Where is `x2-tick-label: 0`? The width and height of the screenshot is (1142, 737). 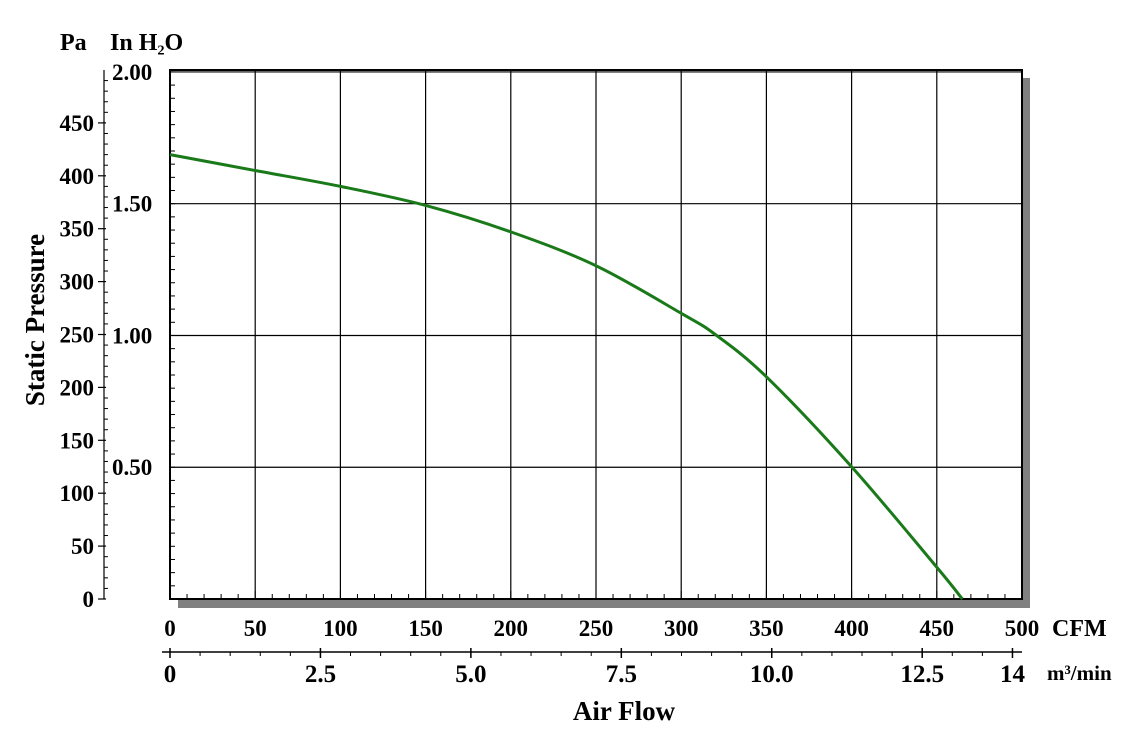 x2-tick-label: 0 is located at coordinates (170, 674).